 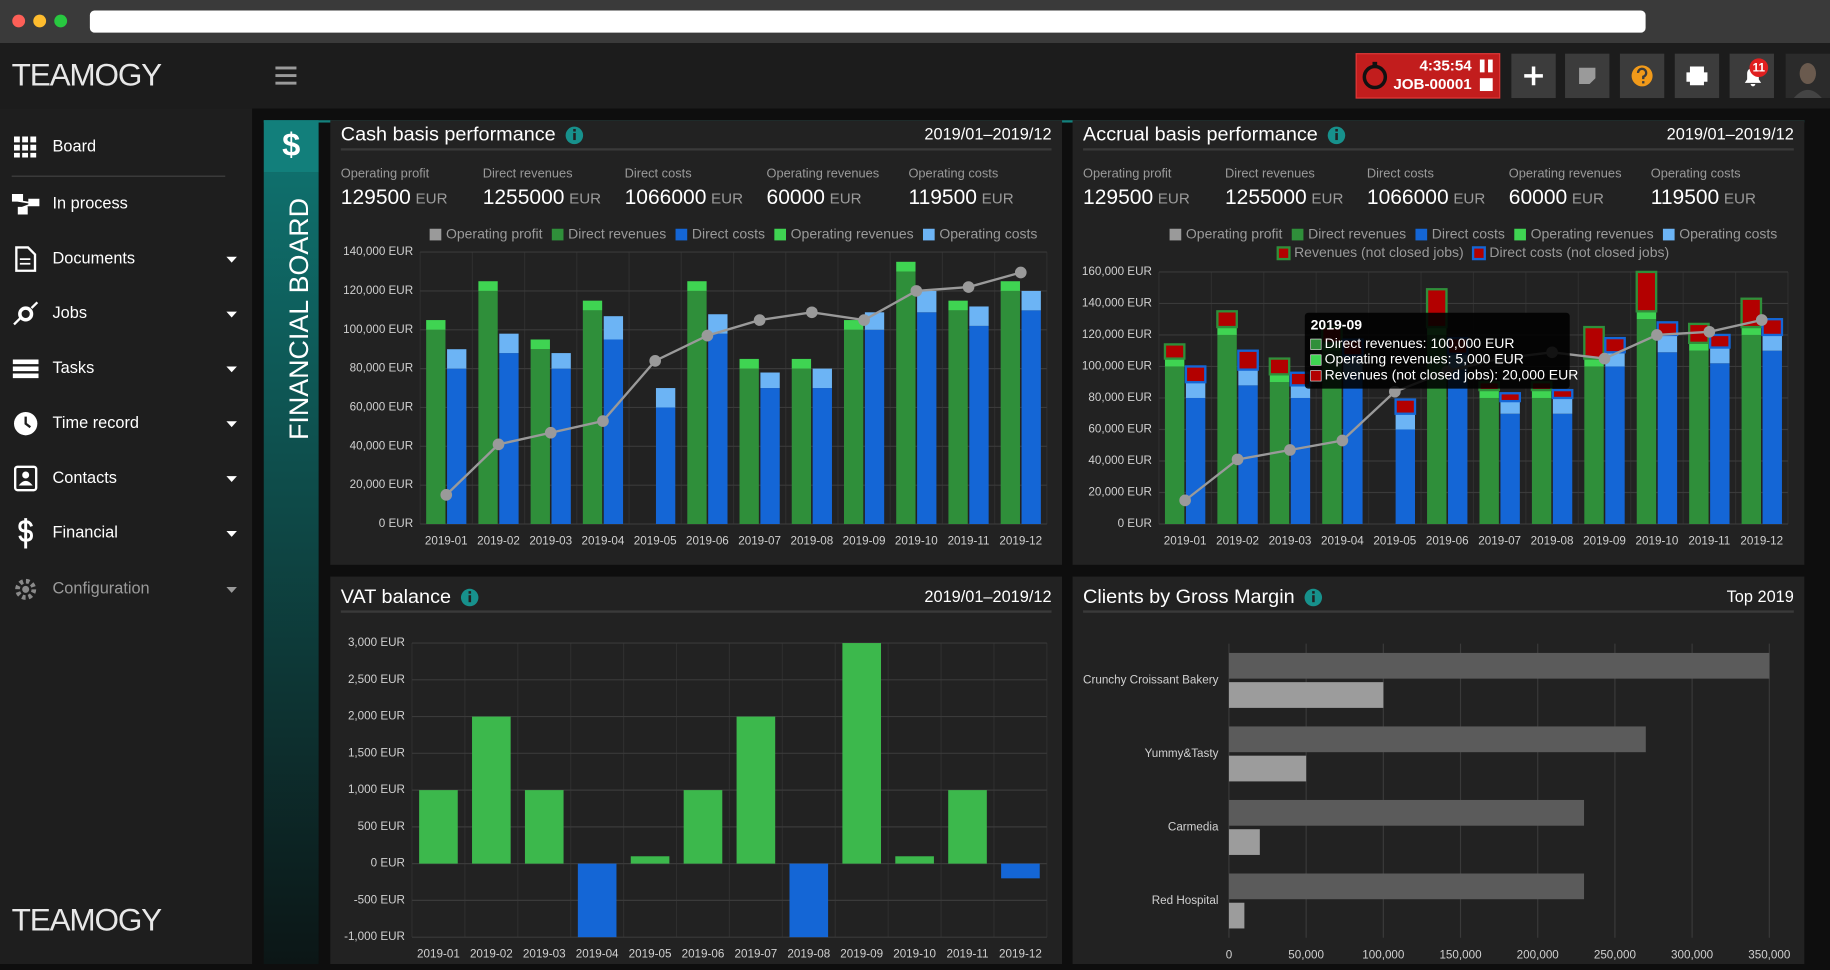 I want to click on menu-item: Tasks, so click(x=124, y=369).